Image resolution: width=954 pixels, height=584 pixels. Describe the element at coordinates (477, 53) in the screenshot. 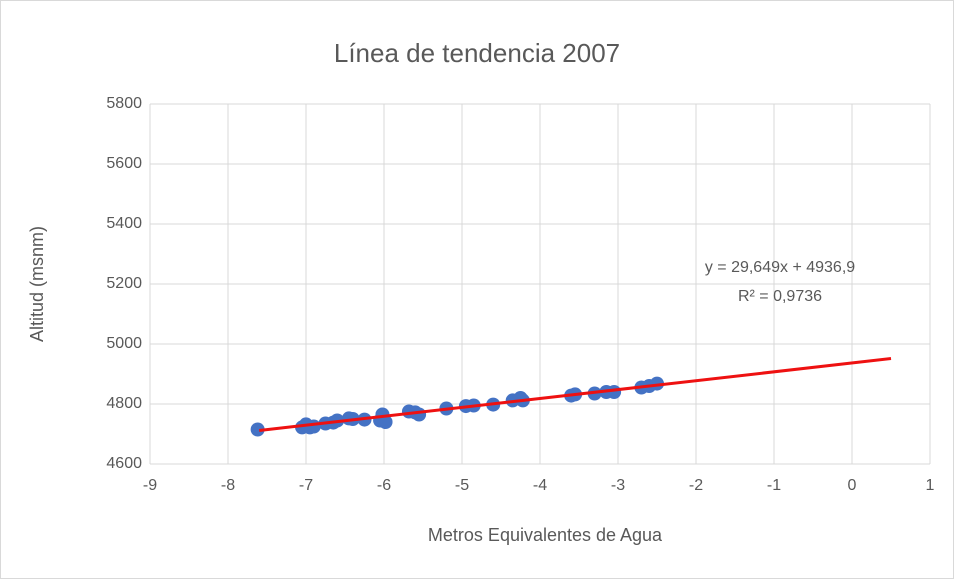

I see `chart-title: Línea de tendencia 2007` at that location.